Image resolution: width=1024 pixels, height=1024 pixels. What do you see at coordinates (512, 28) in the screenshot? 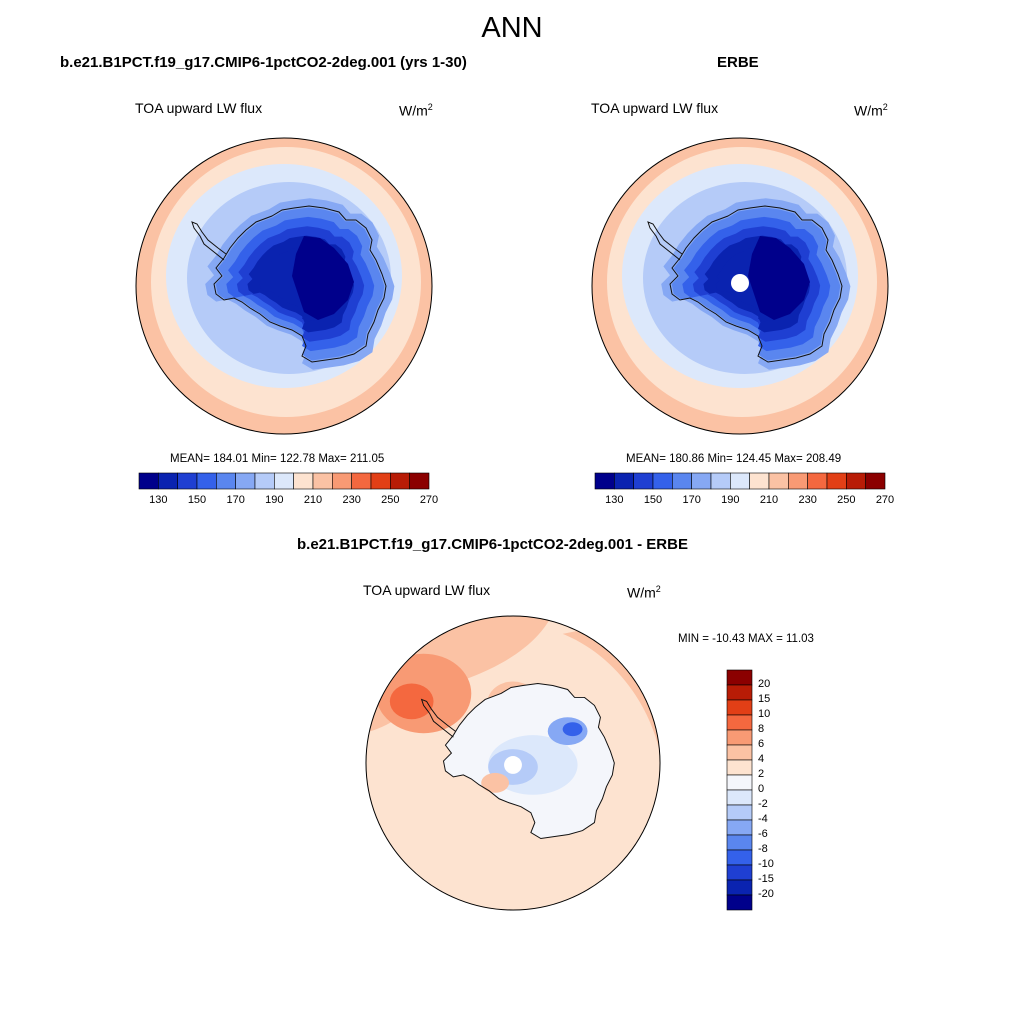
I see `main-title: ANN` at bounding box center [512, 28].